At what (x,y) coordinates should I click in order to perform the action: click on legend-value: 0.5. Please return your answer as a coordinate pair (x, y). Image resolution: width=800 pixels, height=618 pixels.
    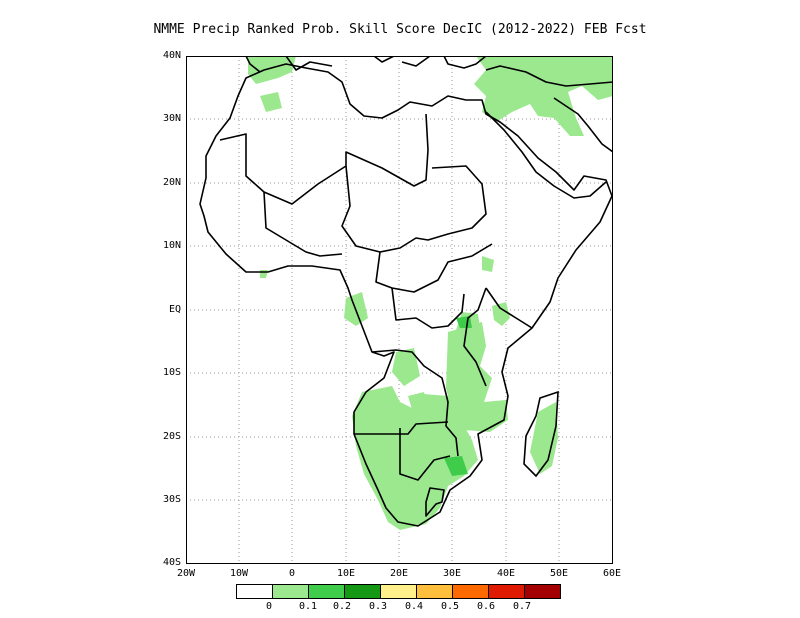
    Looking at the image, I should click on (450, 606).